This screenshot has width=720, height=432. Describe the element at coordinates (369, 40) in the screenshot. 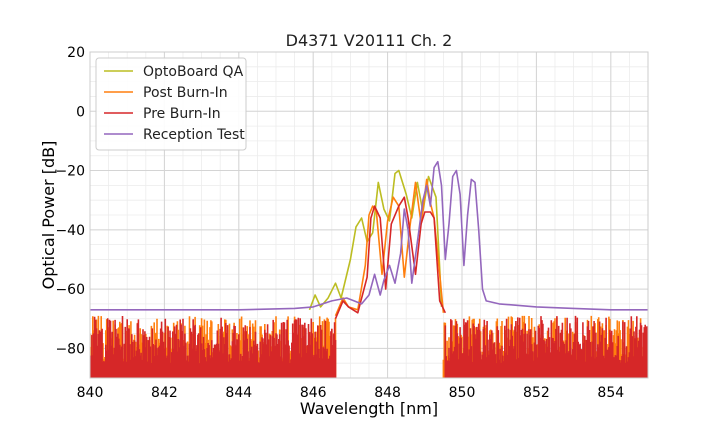

I see `chart-title: D4371 V20111 Ch. 2` at that location.